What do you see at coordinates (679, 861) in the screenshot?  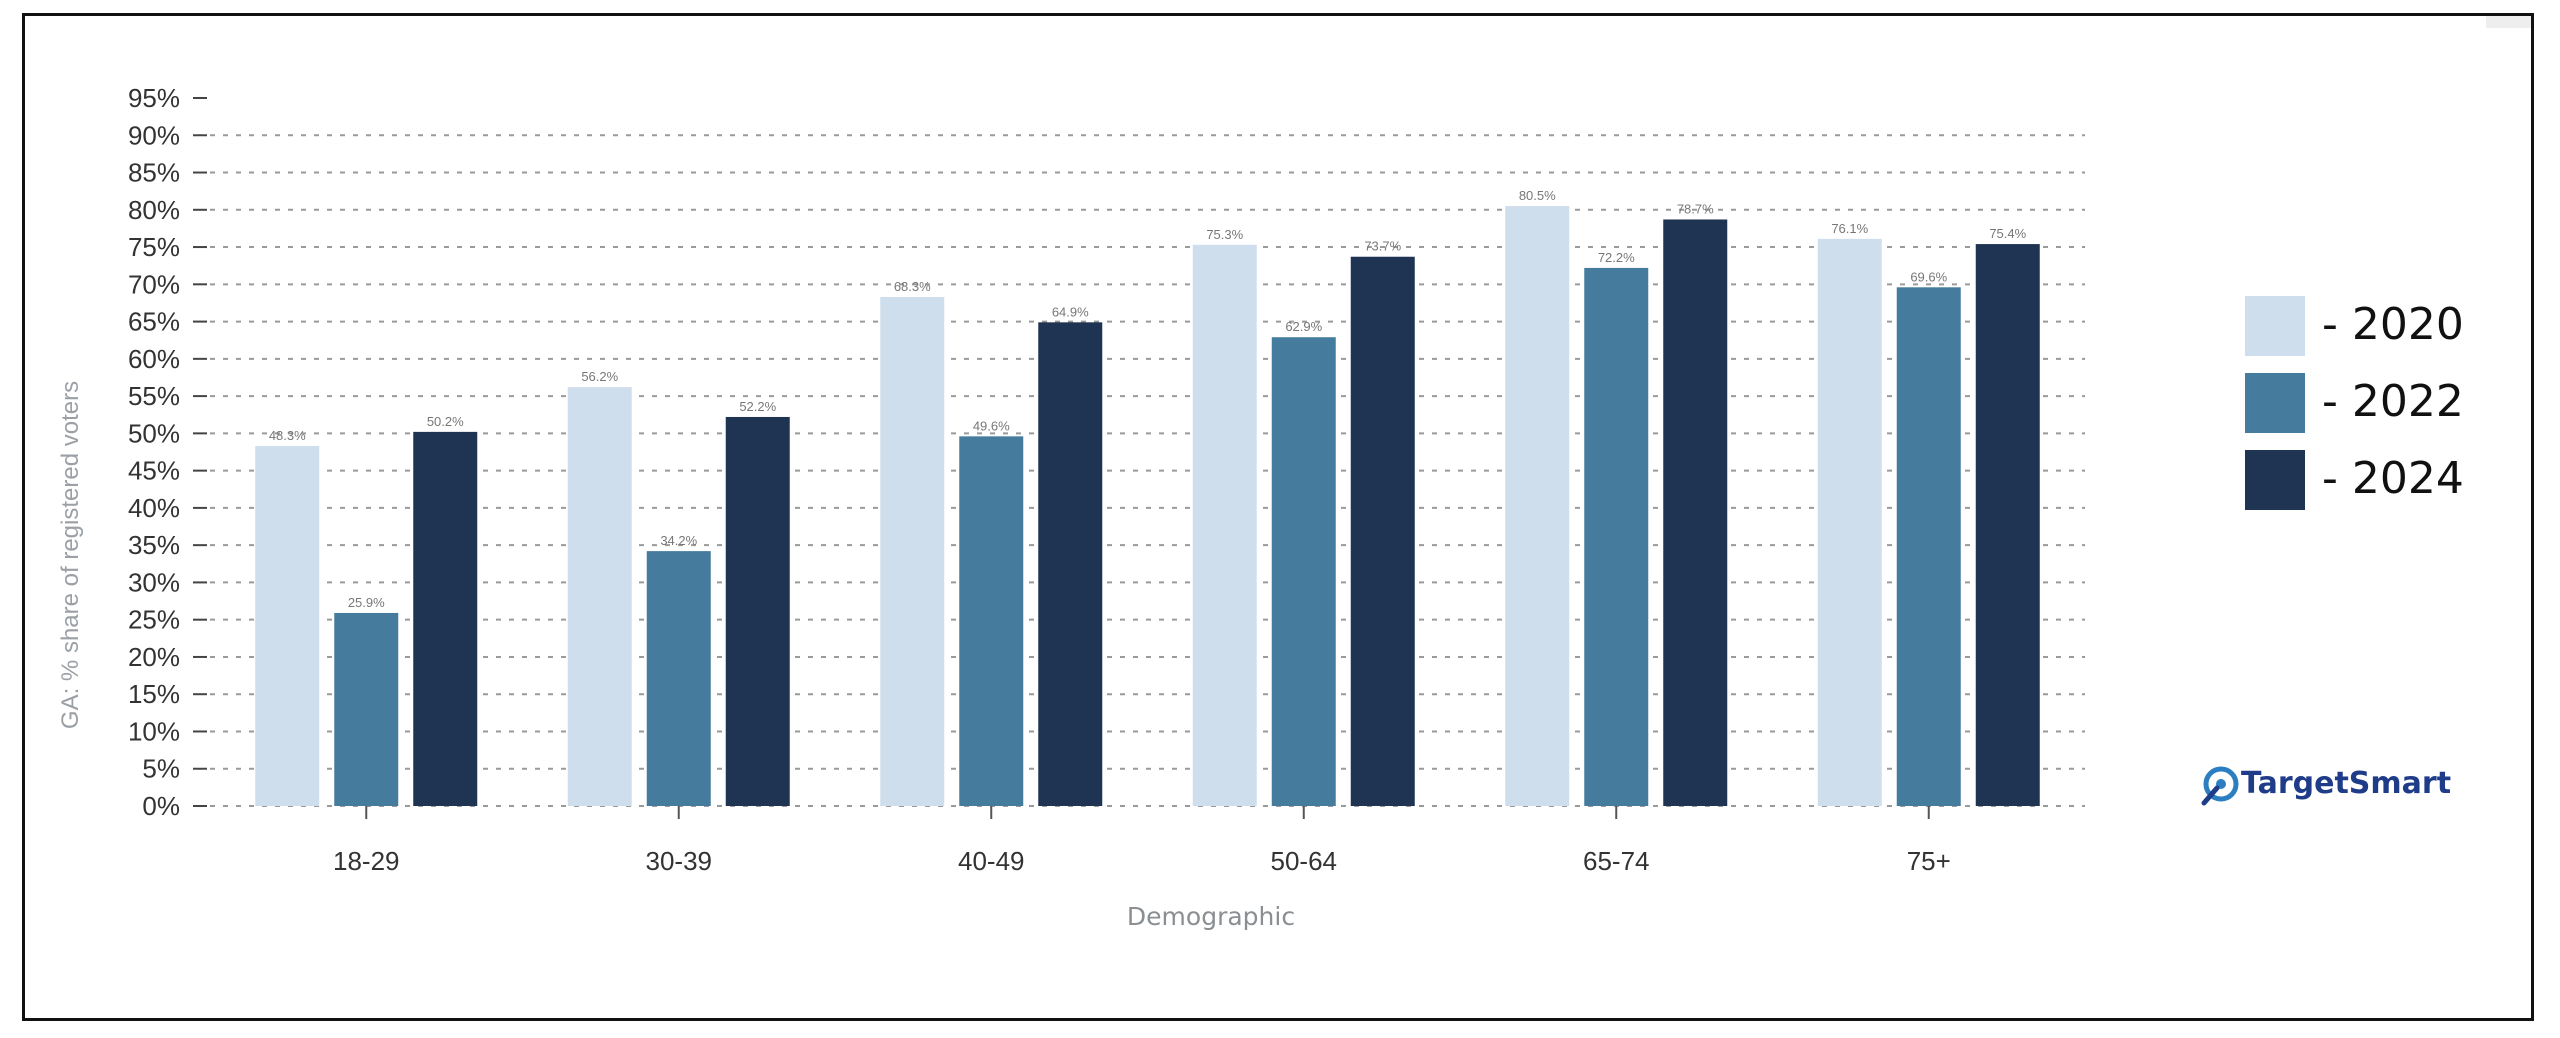 I see `x-tick-label: 30-39` at bounding box center [679, 861].